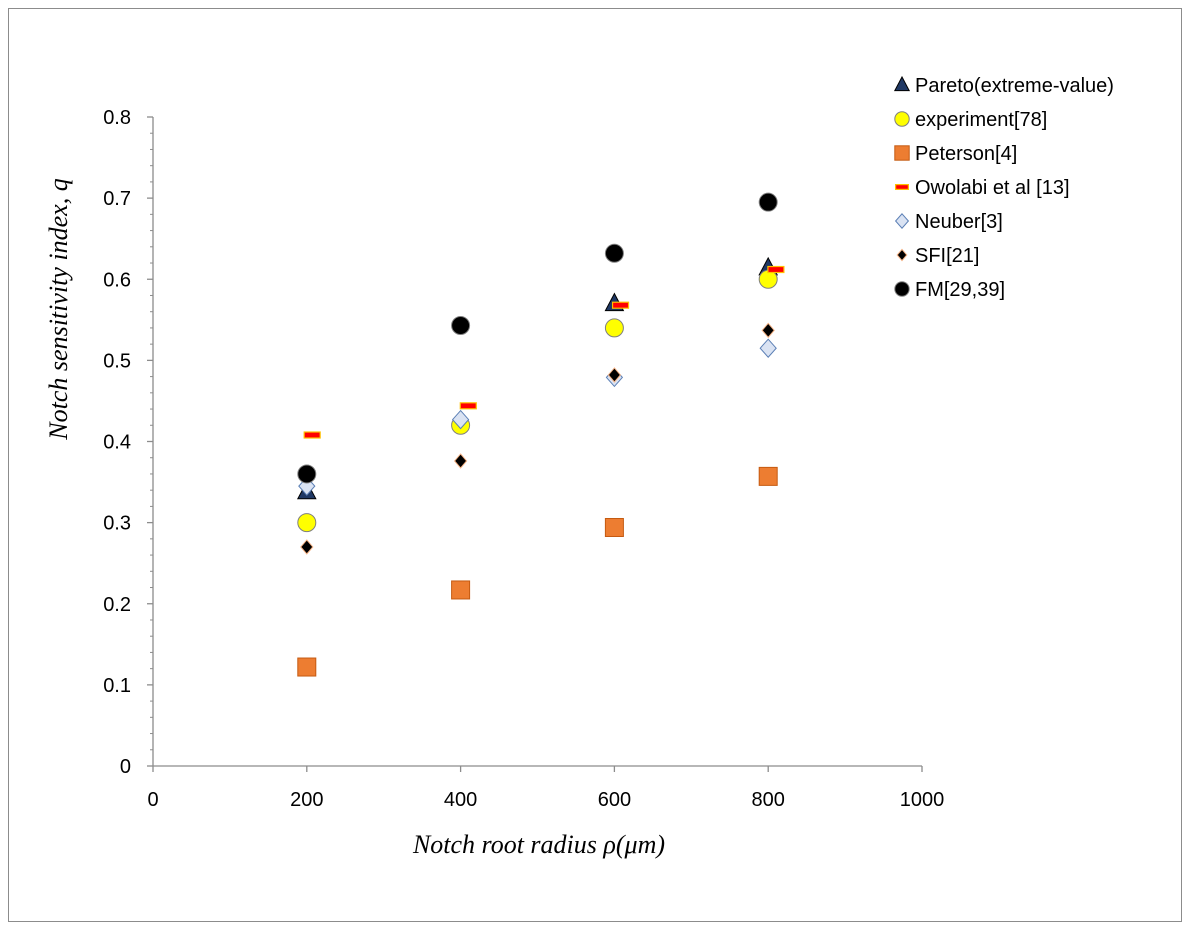  I want to click on x-tick-label: 0, so click(152, 800).